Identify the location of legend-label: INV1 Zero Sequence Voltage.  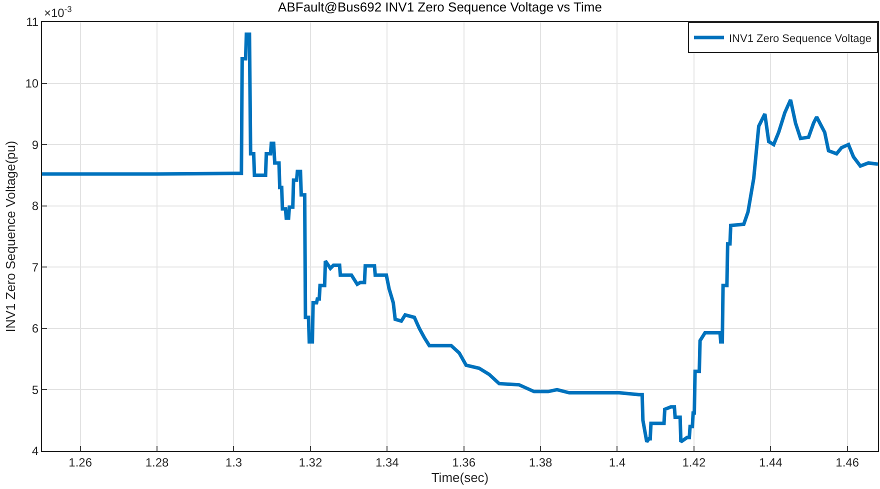
(800, 38).